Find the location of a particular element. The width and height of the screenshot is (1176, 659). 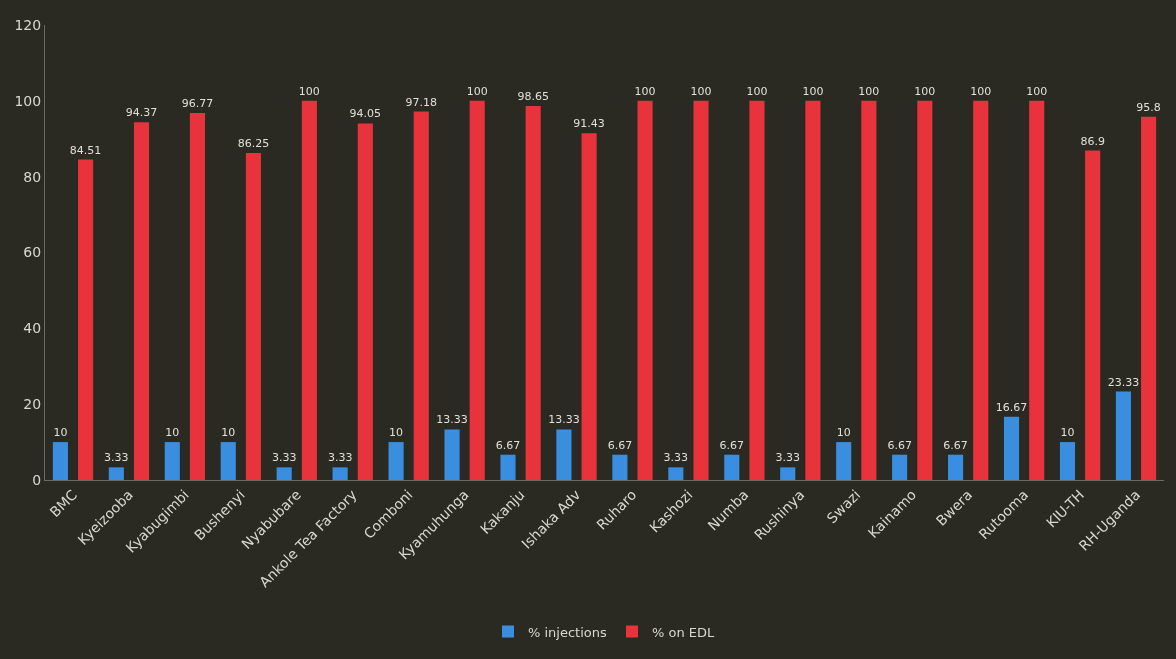

data-label: 91.43 is located at coordinates (589, 124).